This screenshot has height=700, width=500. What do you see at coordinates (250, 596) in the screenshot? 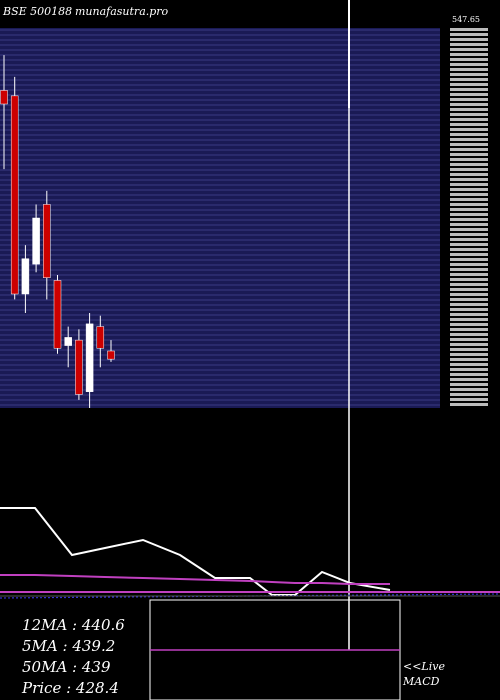
I see `indicator-blue-line` at bounding box center [250, 596].